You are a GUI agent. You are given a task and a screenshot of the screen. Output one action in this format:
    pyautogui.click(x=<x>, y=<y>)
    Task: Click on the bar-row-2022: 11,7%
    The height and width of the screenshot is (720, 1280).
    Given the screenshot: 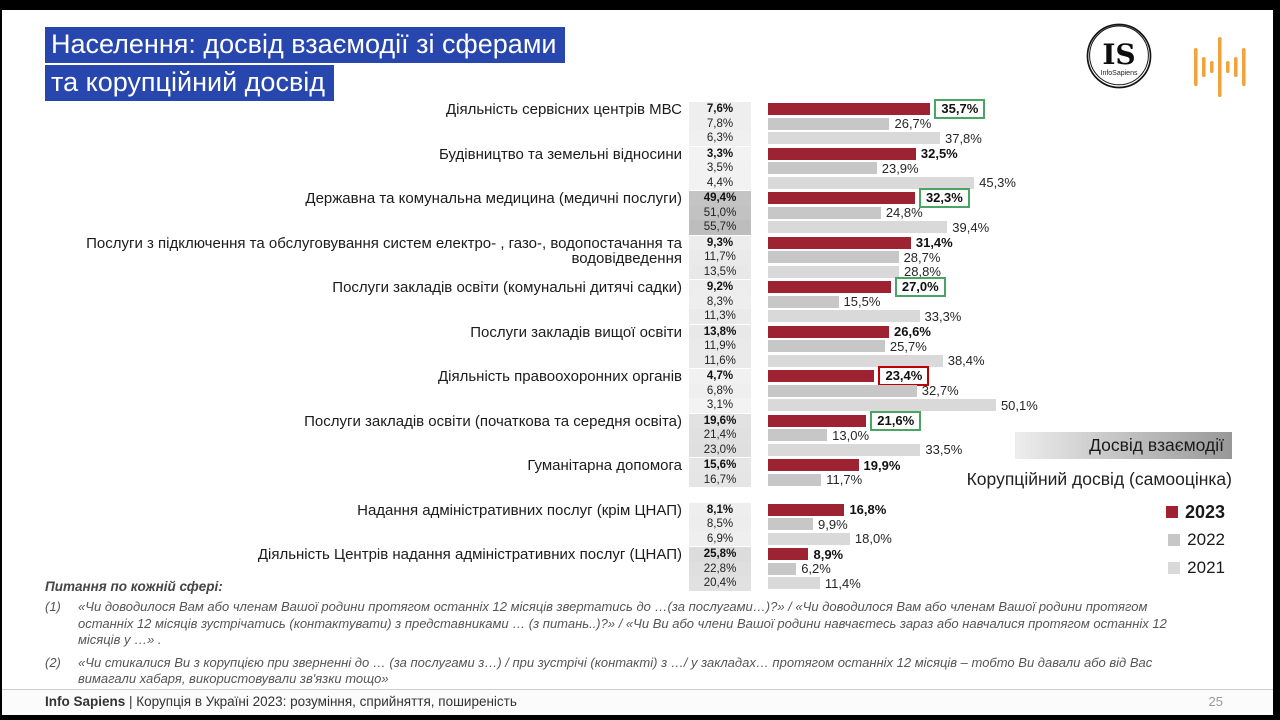 What is the action you would take?
    pyautogui.click(x=999, y=479)
    